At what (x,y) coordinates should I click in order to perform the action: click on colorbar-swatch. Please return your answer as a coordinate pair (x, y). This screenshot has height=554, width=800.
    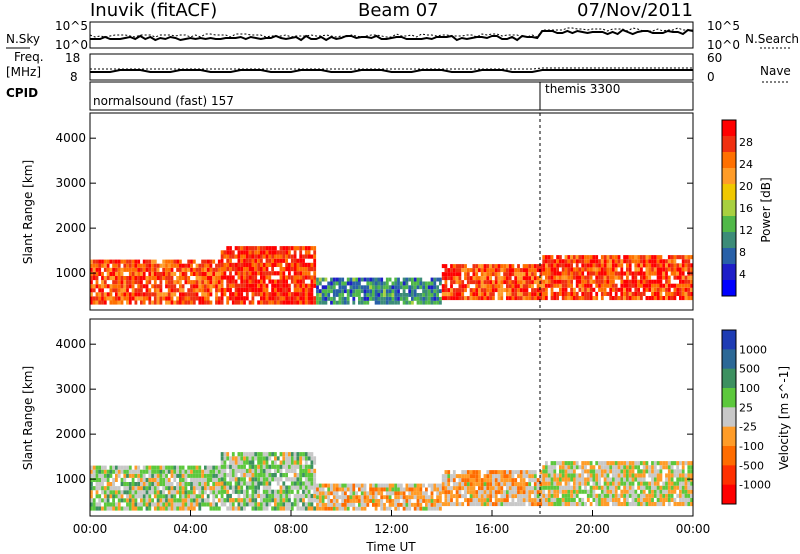
    Looking at the image, I should click on (729, 208).